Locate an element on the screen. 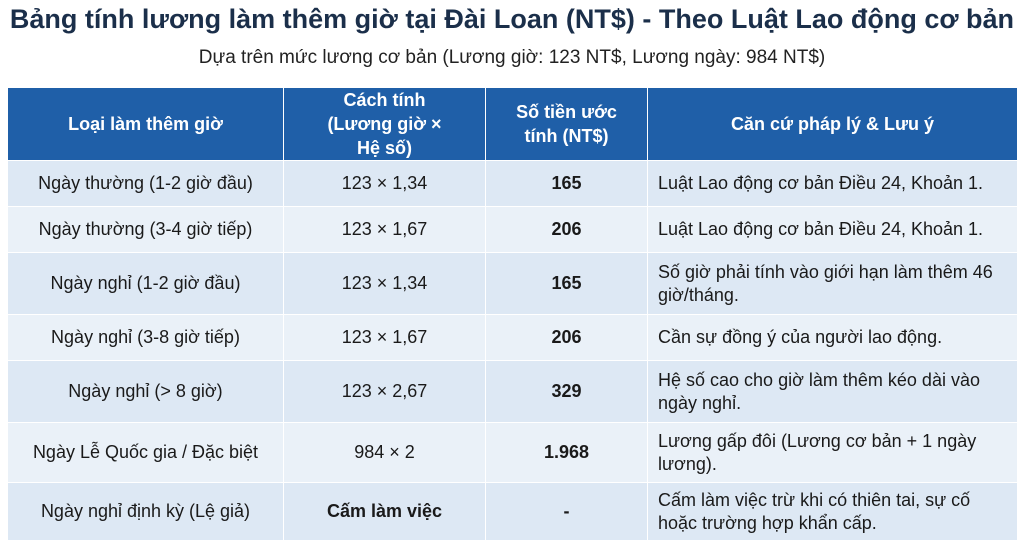 The image size is (1024, 541). cell-overtime-type: Ngày thường (1-2 giờ đầu) is located at coordinates (145, 183).